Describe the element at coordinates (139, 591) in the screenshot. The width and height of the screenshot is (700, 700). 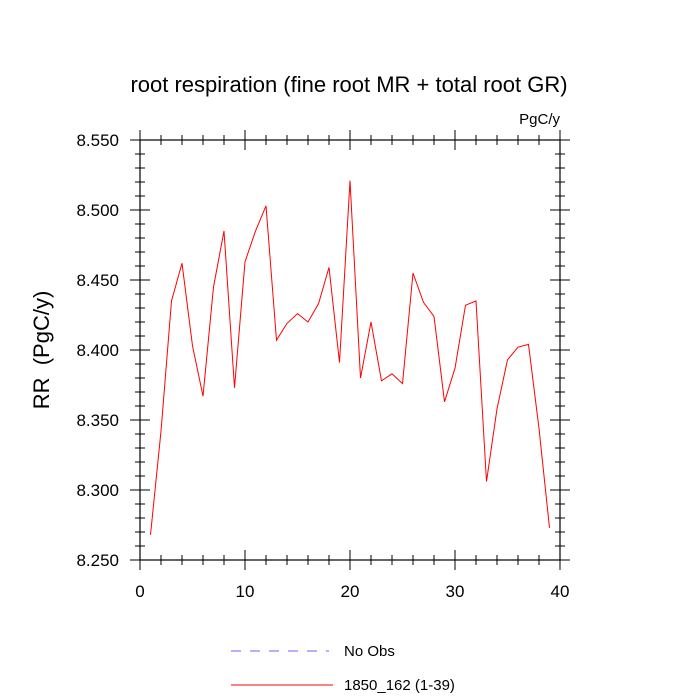
I see `x-tick-label: 0` at that location.